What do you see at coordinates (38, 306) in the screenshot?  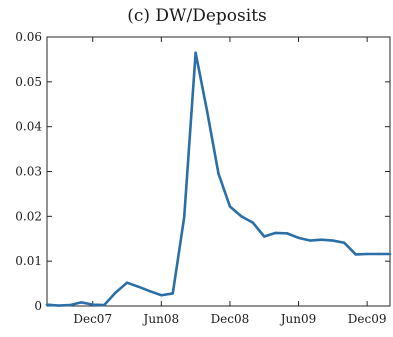 I see `y-tick-label: 0` at bounding box center [38, 306].